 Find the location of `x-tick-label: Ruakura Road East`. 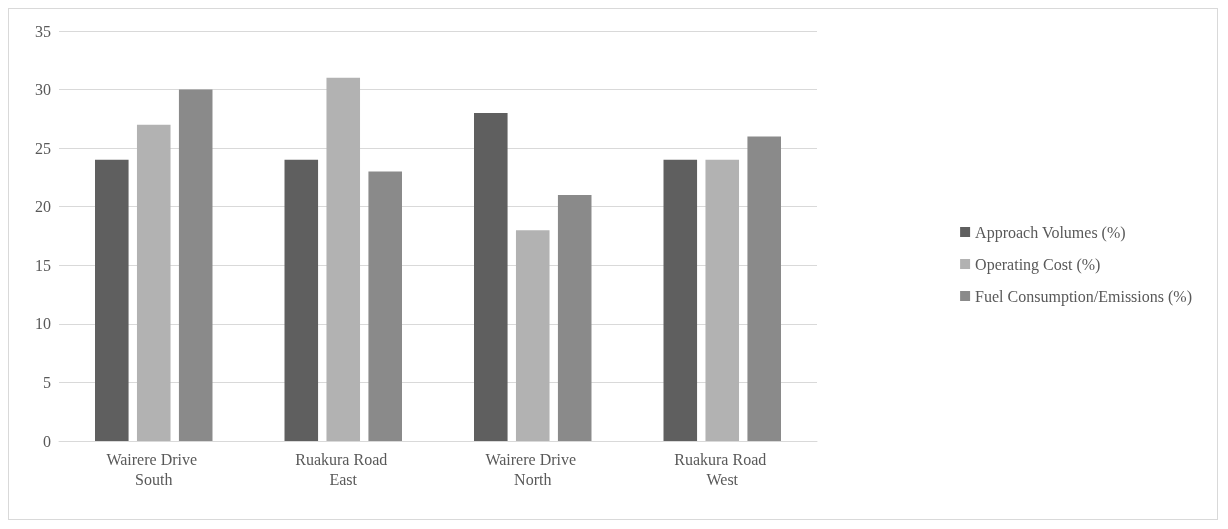

x-tick-label: Ruakura Road East is located at coordinates (343, 469).